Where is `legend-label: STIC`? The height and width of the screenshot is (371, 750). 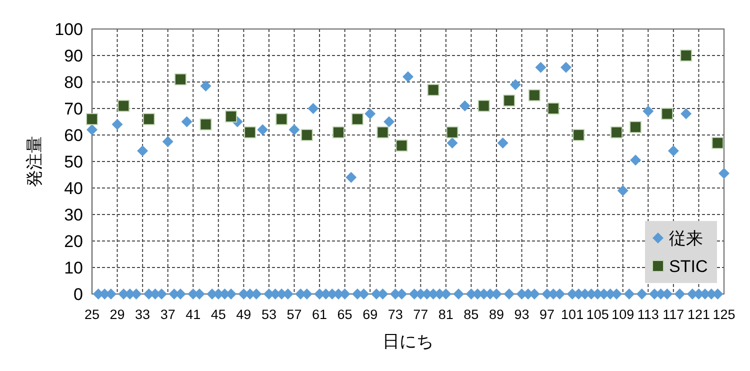 legend-label: STIC is located at coordinates (688, 266).